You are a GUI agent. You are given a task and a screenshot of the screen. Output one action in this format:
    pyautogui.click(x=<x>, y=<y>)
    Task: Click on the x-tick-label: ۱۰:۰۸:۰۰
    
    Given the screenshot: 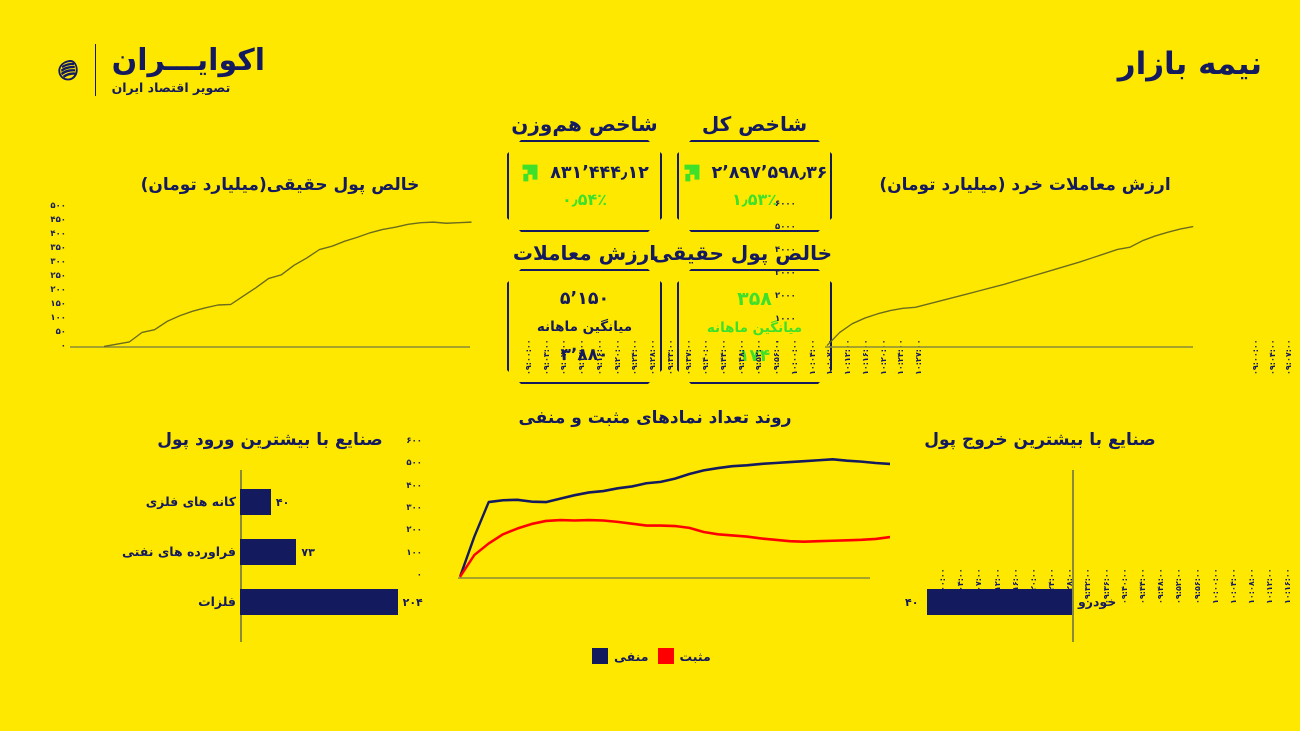 What is the action you would take?
    pyautogui.click(x=1252, y=586)
    